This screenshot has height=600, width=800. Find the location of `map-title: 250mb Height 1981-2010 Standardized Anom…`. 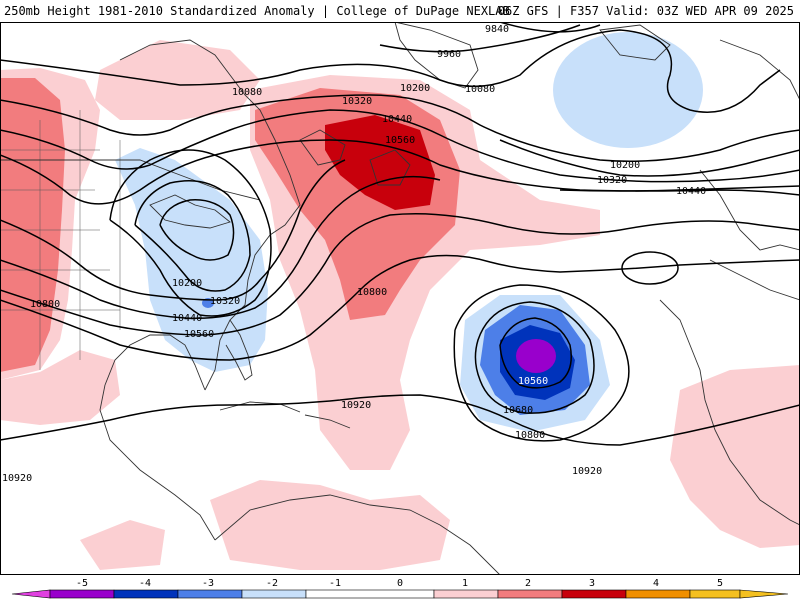

map-title: 250mb Height 1981-2010 Standardized Anom… is located at coordinates (257, 11).